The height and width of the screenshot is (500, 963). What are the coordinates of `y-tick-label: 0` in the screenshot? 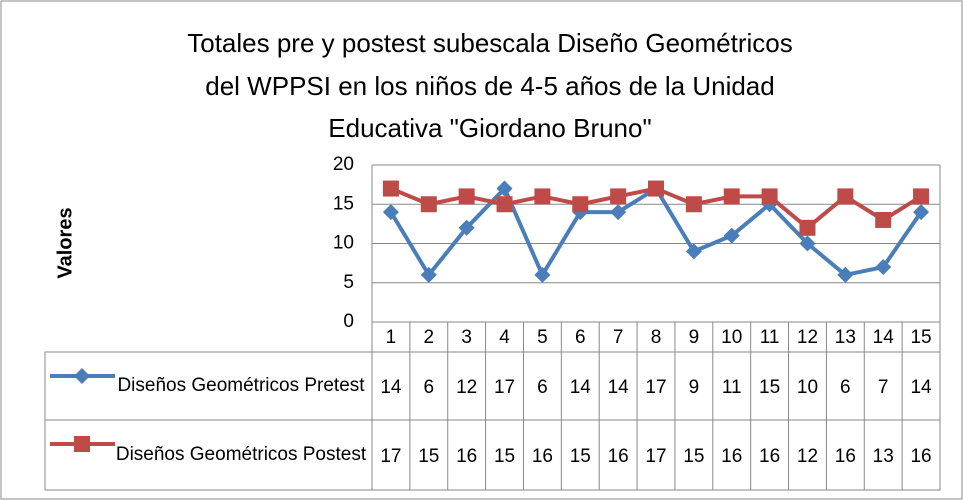 It's located at (348, 321).